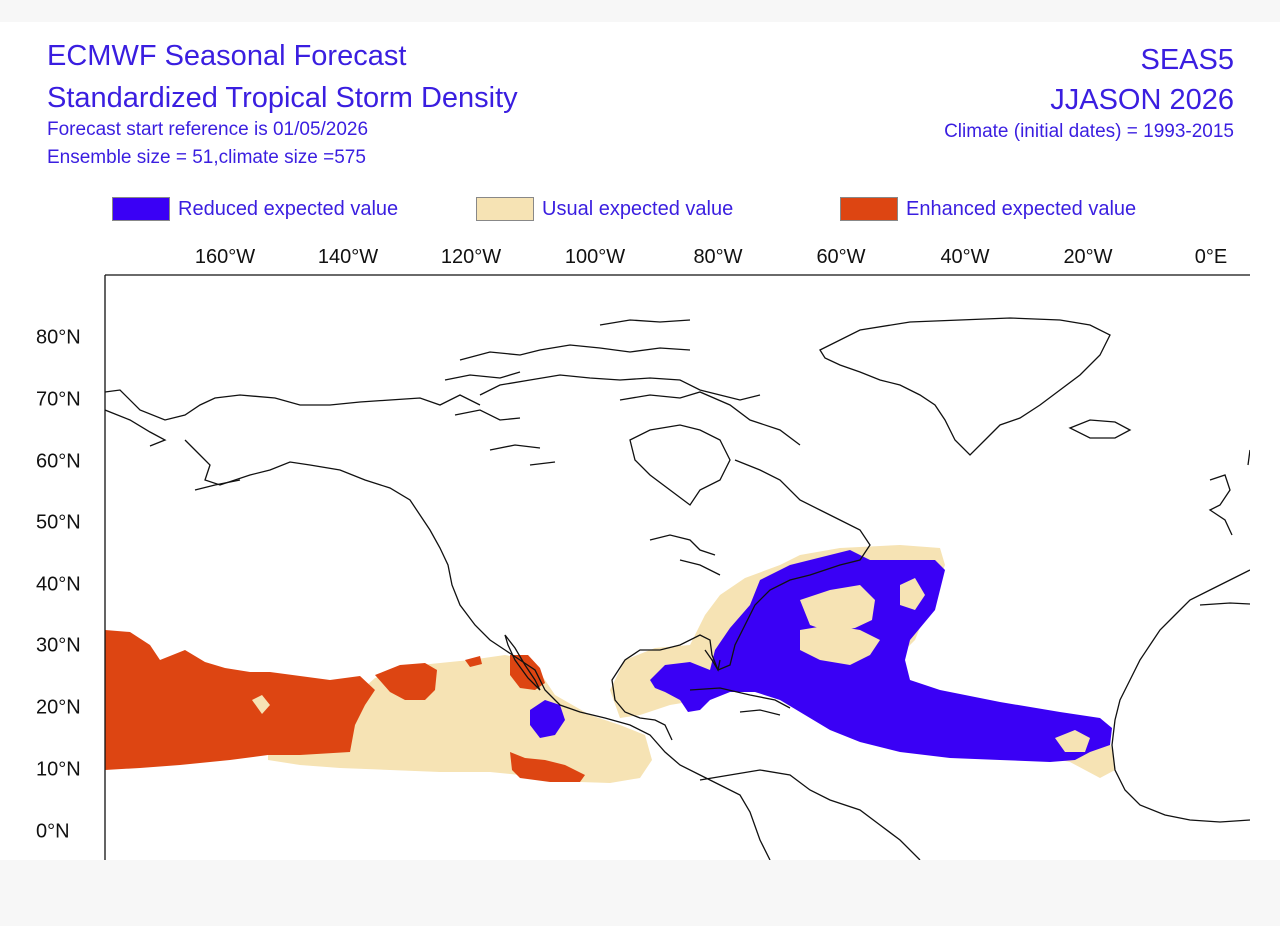 The height and width of the screenshot is (926, 1280). Describe the element at coordinates (460, 719) in the screenshot. I see `usual-region-east-pacific` at that location.